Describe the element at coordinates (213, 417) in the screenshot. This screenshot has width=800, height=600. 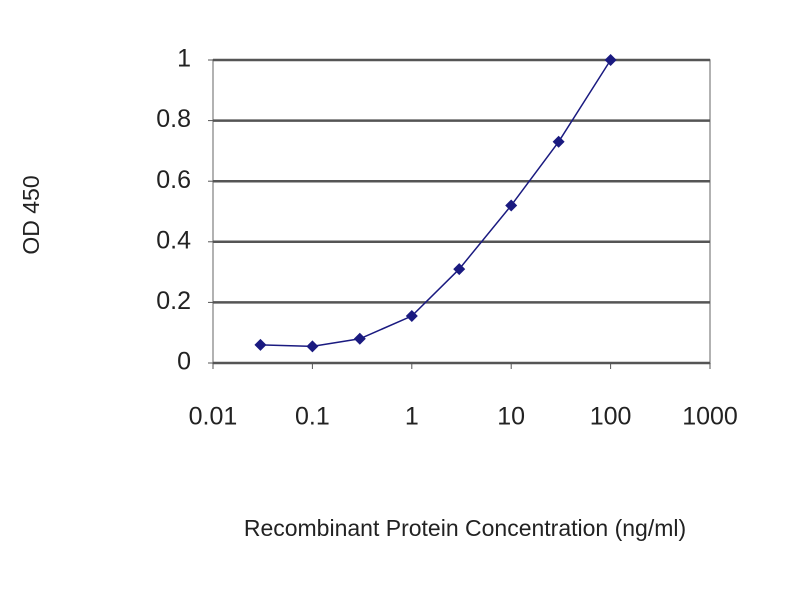
I see `x-tick-label: 0.01` at that location.